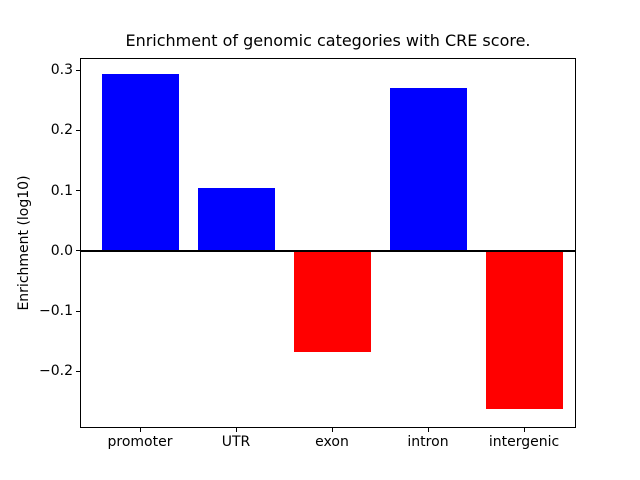 The width and height of the screenshot is (640, 480). Describe the element at coordinates (236, 442) in the screenshot. I see `x-tick-label-UTR: UTR` at that location.